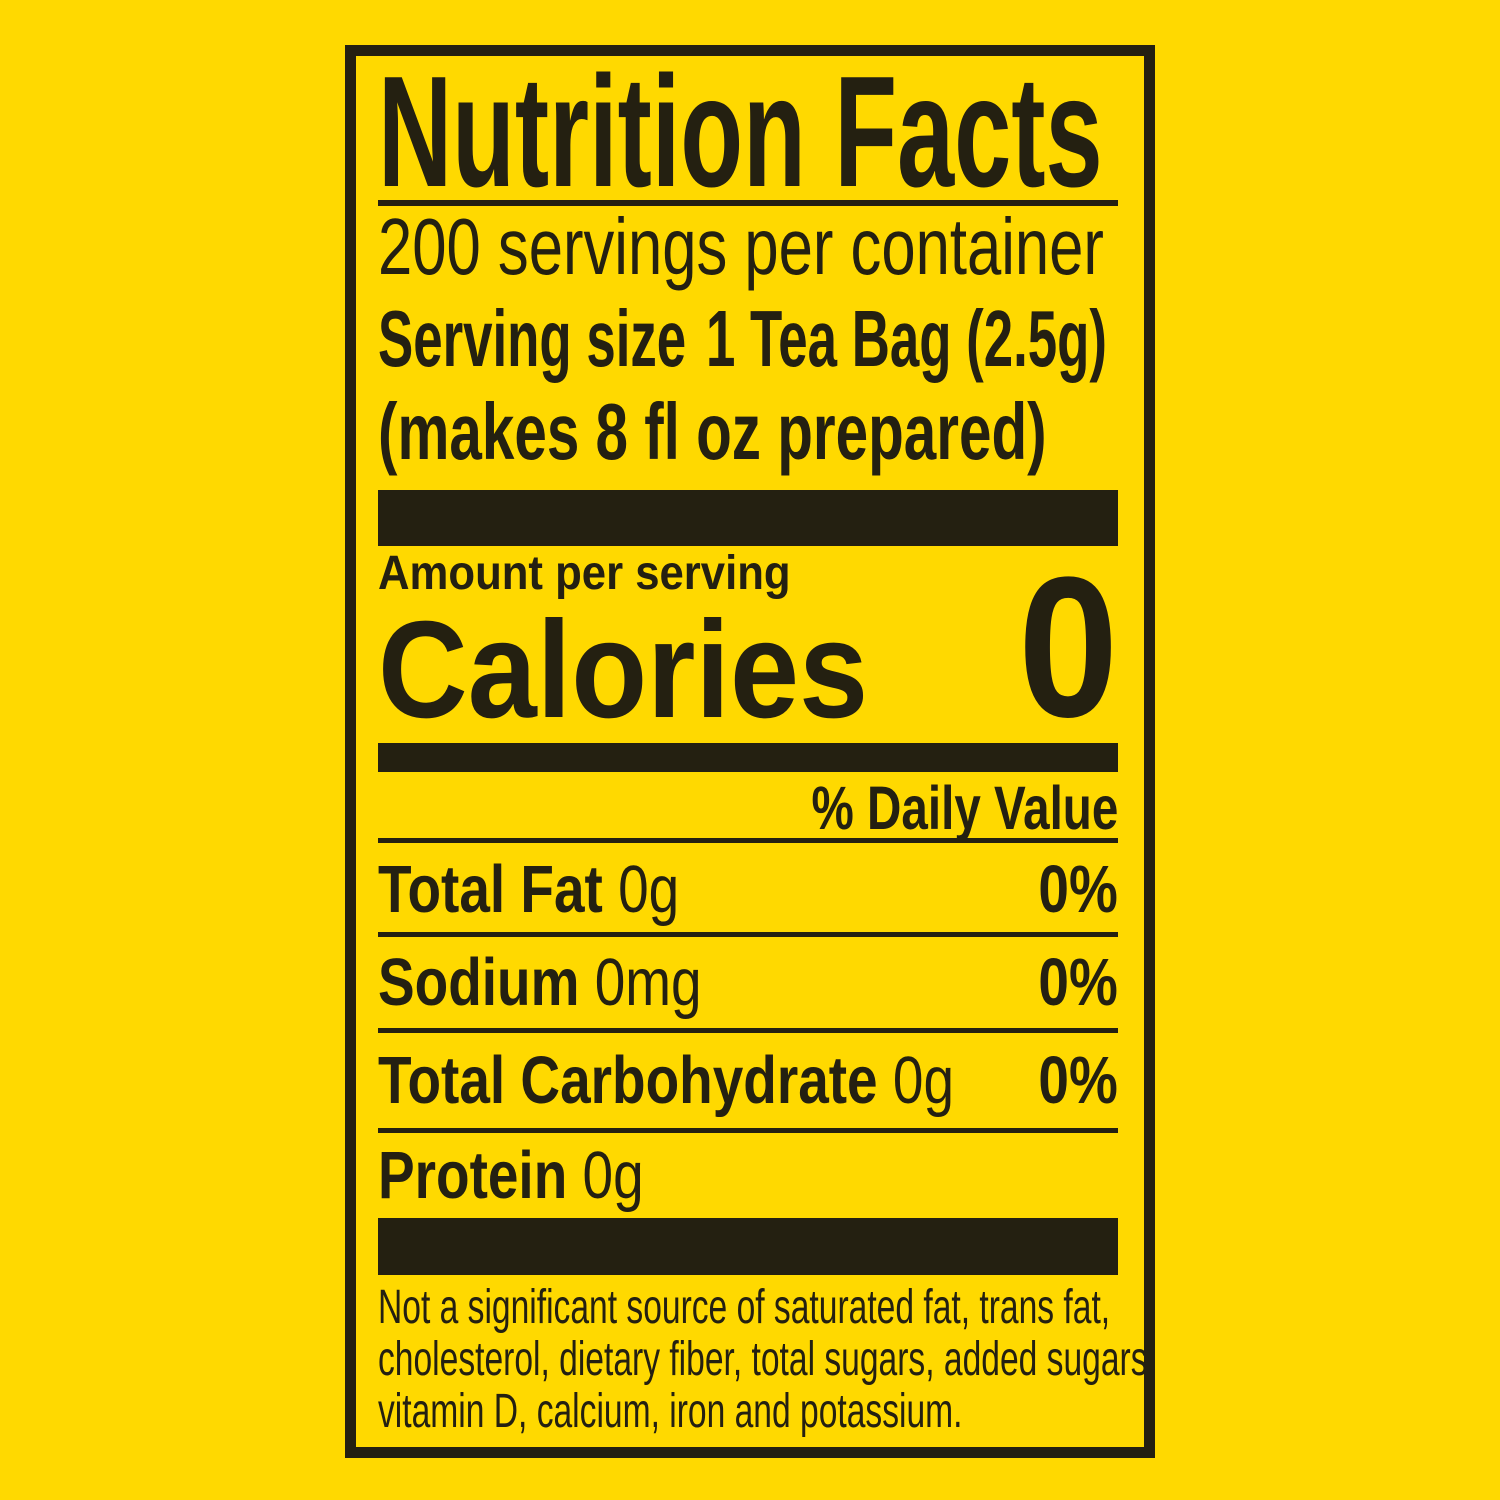 Image resolution: width=1500 pixels, height=1500 pixels. What do you see at coordinates (712, 431) in the screenshot?
I see `serving-size-note-text: (makes 8 fl oz prepared)` at bounding box center [712, 431].